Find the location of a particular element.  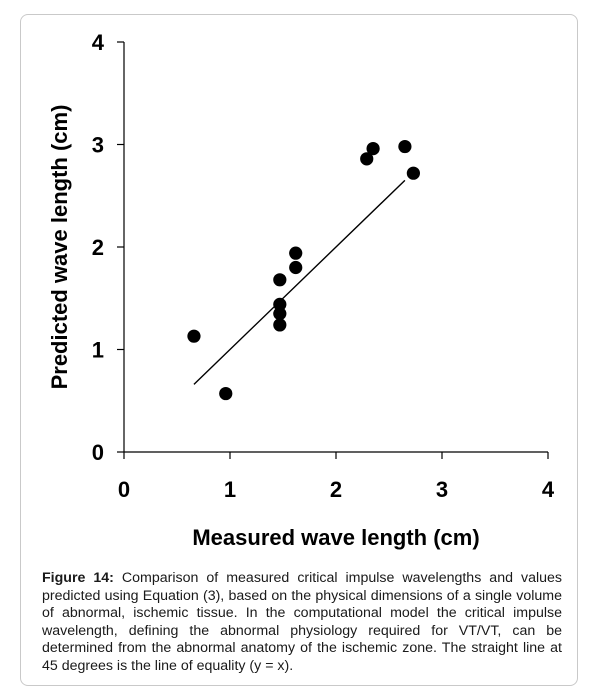

x-tick-label: 4 is located at coordinates (548, 489).